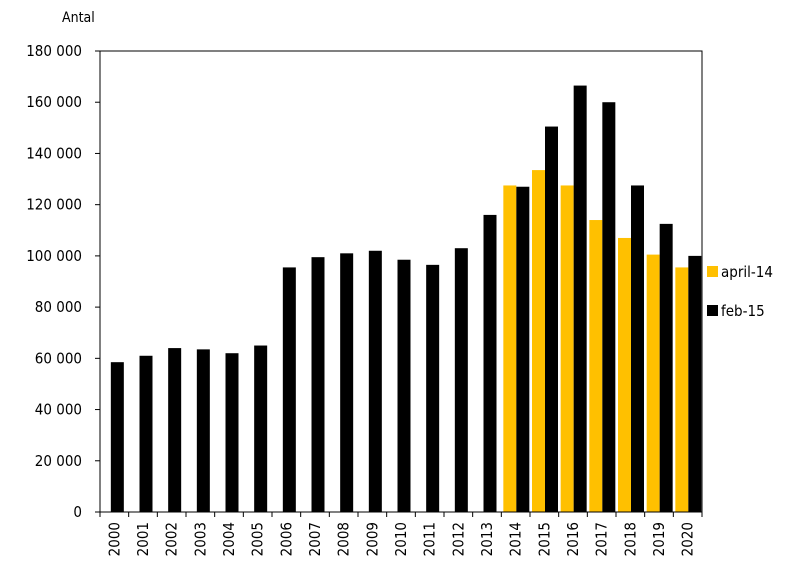 Image resolution: width=801 pixels, height=583 pixels. Describe the element at coordinates (743, 311) in the screenshot. I see `legend-label-feb-15: feb-15` at that location.